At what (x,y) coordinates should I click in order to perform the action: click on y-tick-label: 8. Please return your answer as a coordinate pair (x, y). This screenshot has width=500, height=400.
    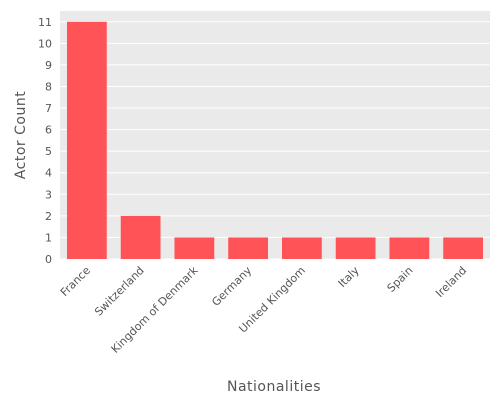
    Looking at the image, I should click on (48, 86).